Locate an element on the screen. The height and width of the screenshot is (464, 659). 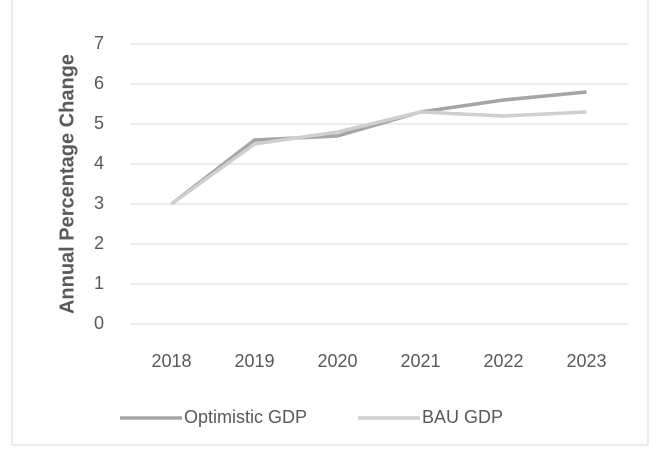
y-tick-label: 2 is located at coordinates (99, 243).